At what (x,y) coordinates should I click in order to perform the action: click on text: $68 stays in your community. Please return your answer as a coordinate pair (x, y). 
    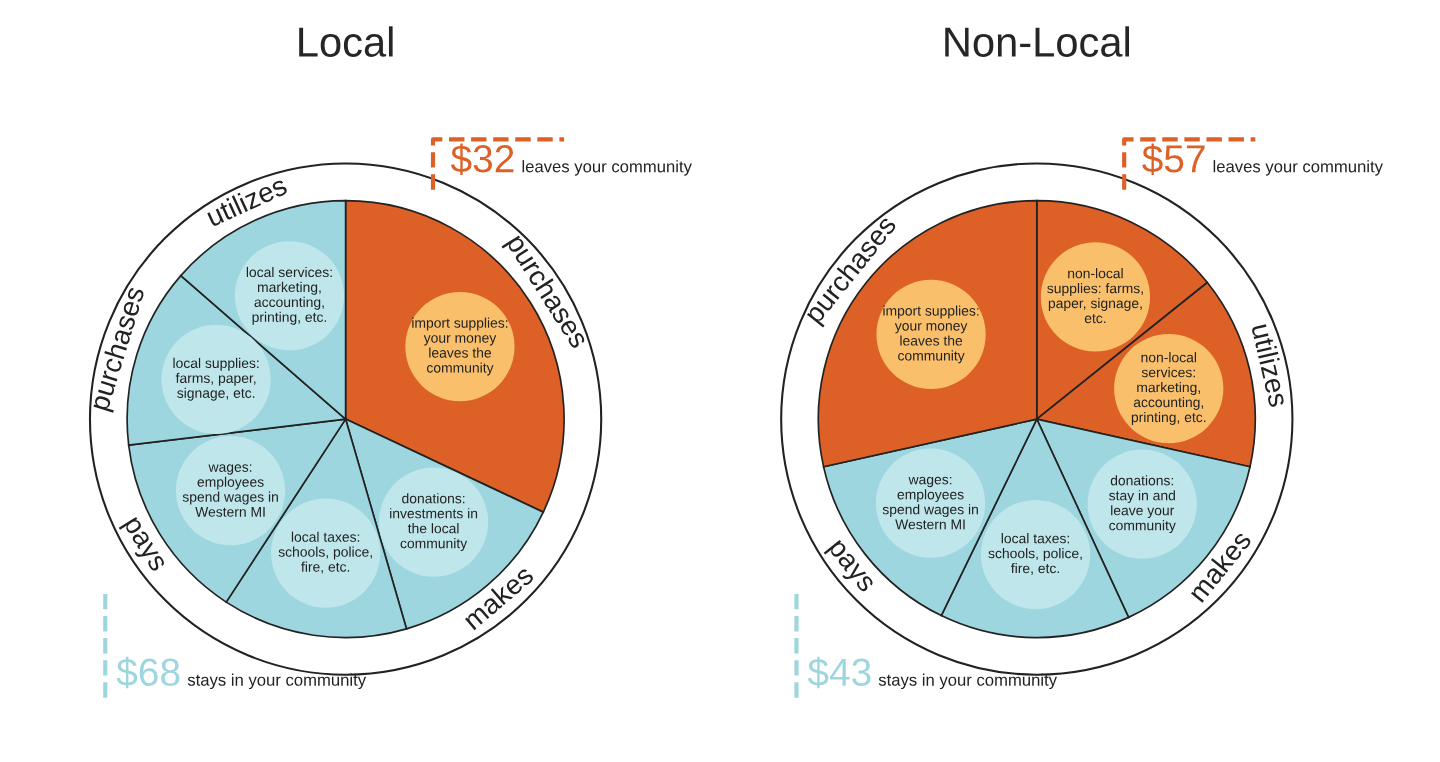
    Looking at the image, I should click on (241, 673).